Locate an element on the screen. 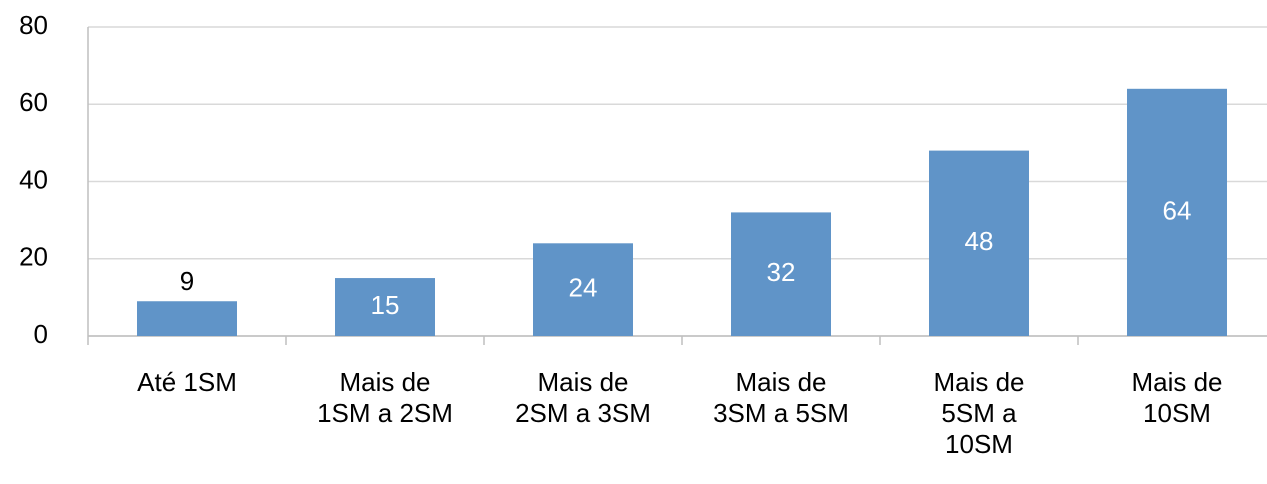 The height and width of the screenshot is (484, 1267). x-tick-label: Mais de 2SM a 3SM is located at coordinates (583, 397).